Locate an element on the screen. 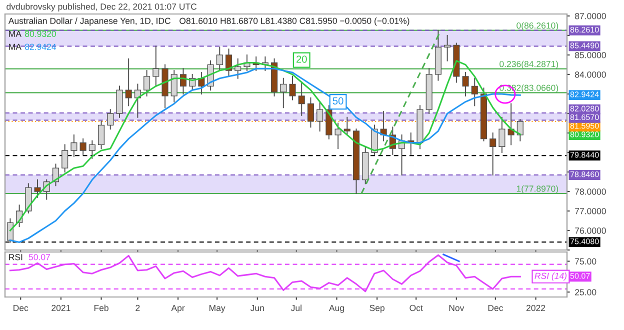 The width and height of the screenshot is (624, 330). y-tick-label: 78.0000 is located at coordinates (590, 191).